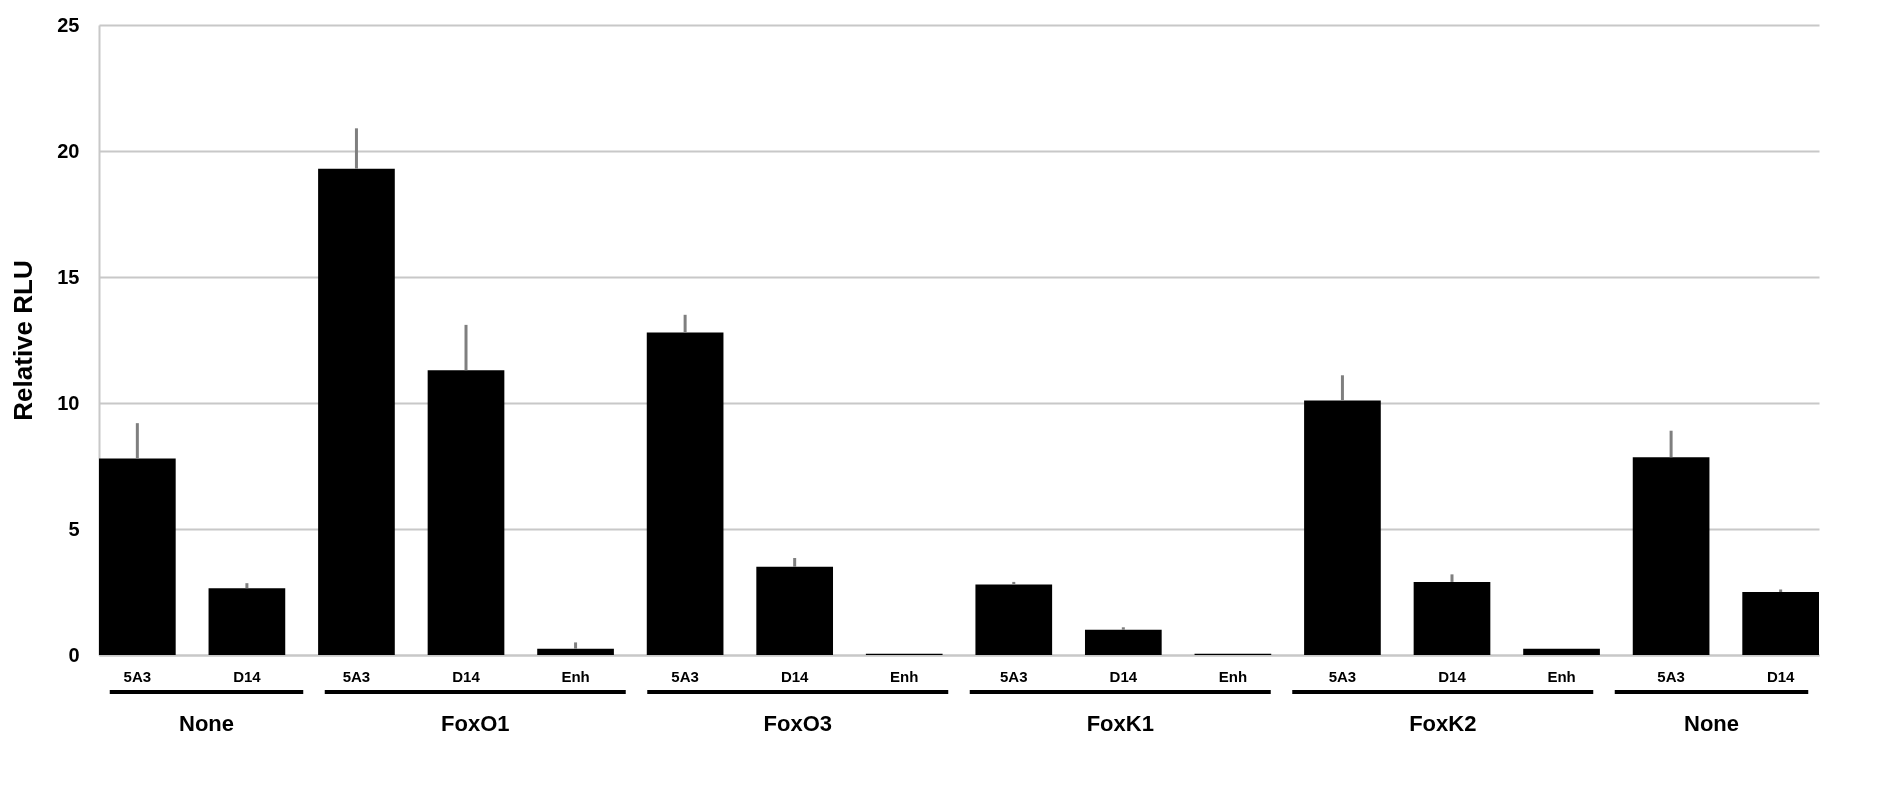 Image resolution: width=1891 pixels, height=807 pixels. I want to click on y-tick-label: 10, so click(68, 402).